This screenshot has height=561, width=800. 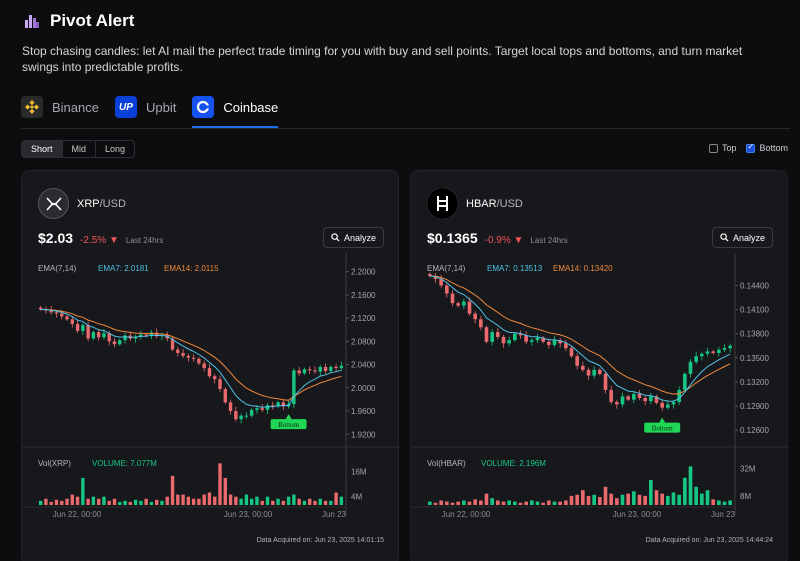 What do you see at coordinates (92, 20) in the screenshot?
I see `page-title: Pivot Alert` at bounding box center [92, 20].